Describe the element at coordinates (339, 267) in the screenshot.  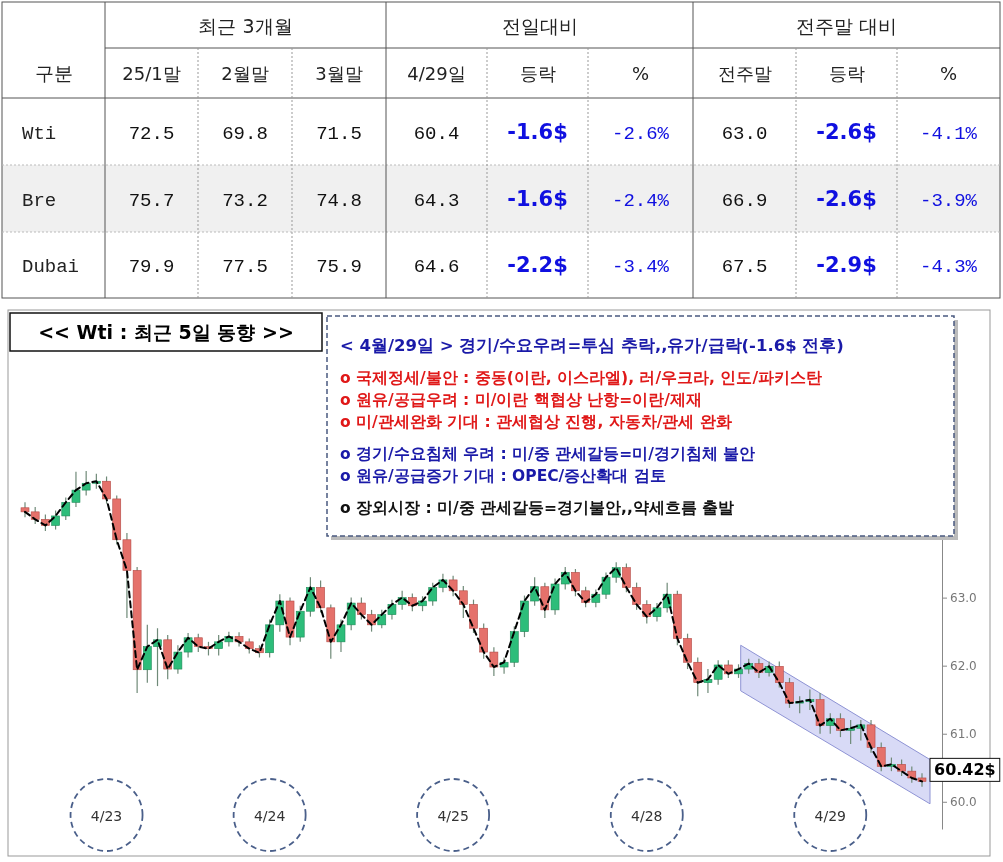
I see `text: 75.9` at that location.